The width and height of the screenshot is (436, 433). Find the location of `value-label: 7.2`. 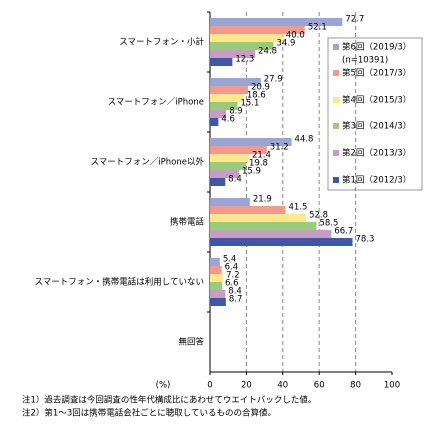

value-label: 7.2 is located at coordinates (233, 276).